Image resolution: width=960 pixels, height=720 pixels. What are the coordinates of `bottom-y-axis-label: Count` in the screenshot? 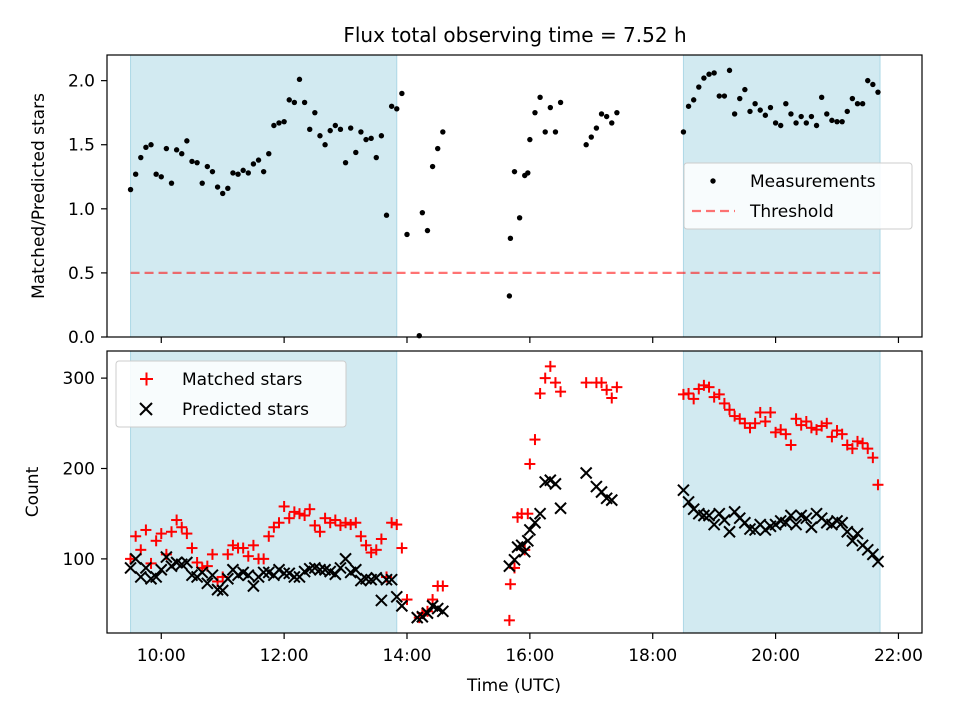 It's located at (33, 491).